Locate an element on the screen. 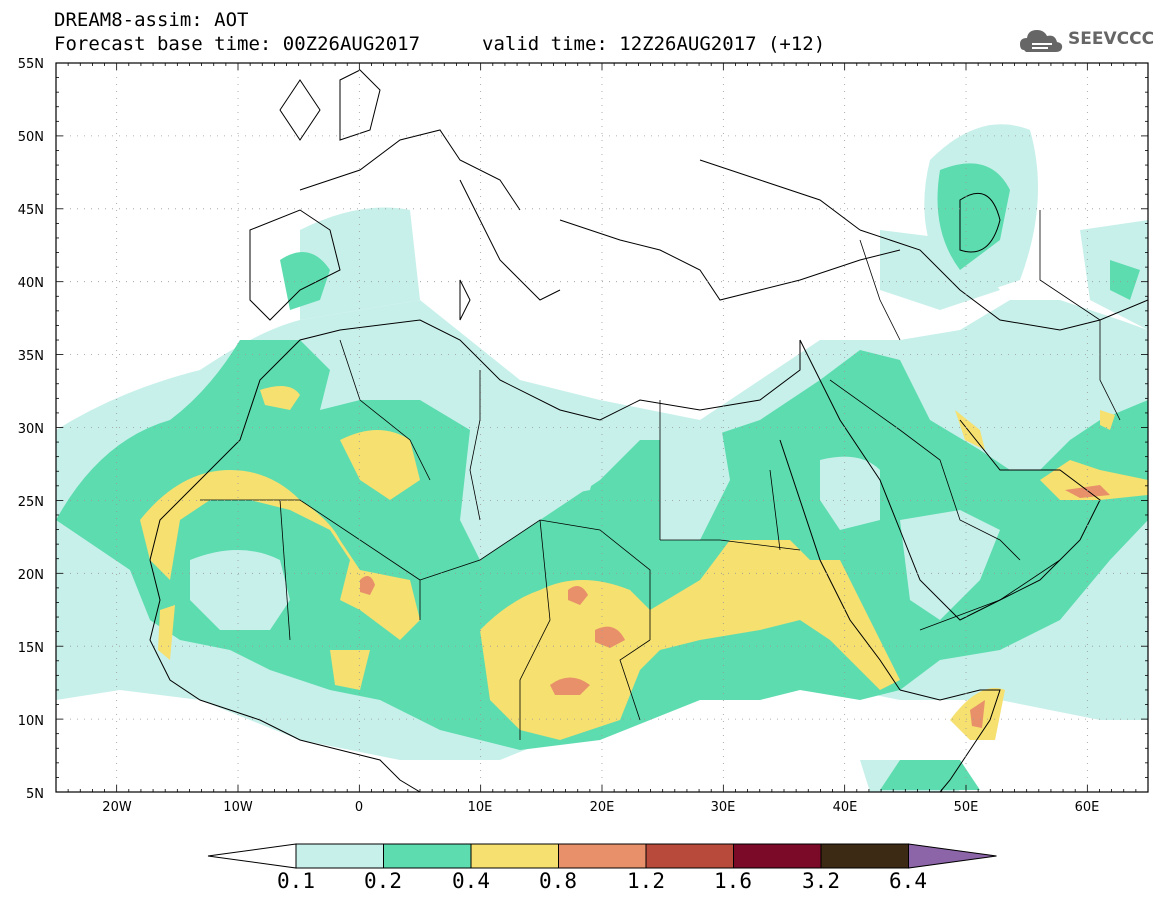 The image size is (1165, 905). lat-label: 20N is located at coordinates (31, 575).